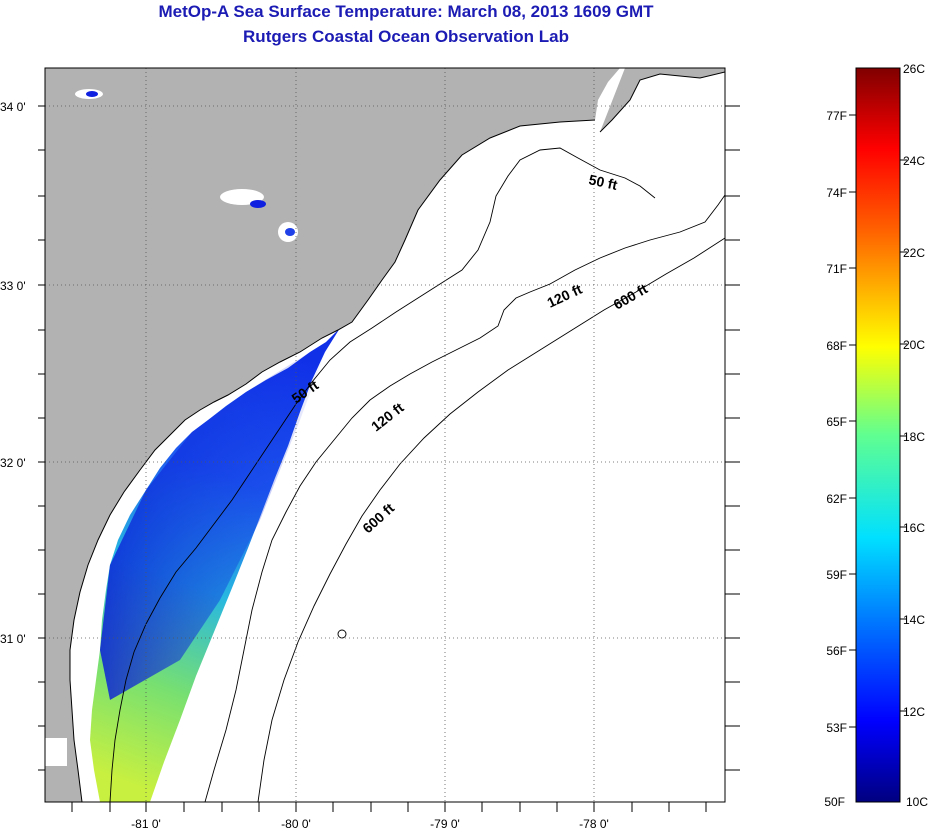 Image resolution: width=936 pixels, height=832 pixels. What do you see at coordinates (13, 463) in the screenshot?
I see `lat-label: 32 0'` at bounding box center [13, 463].